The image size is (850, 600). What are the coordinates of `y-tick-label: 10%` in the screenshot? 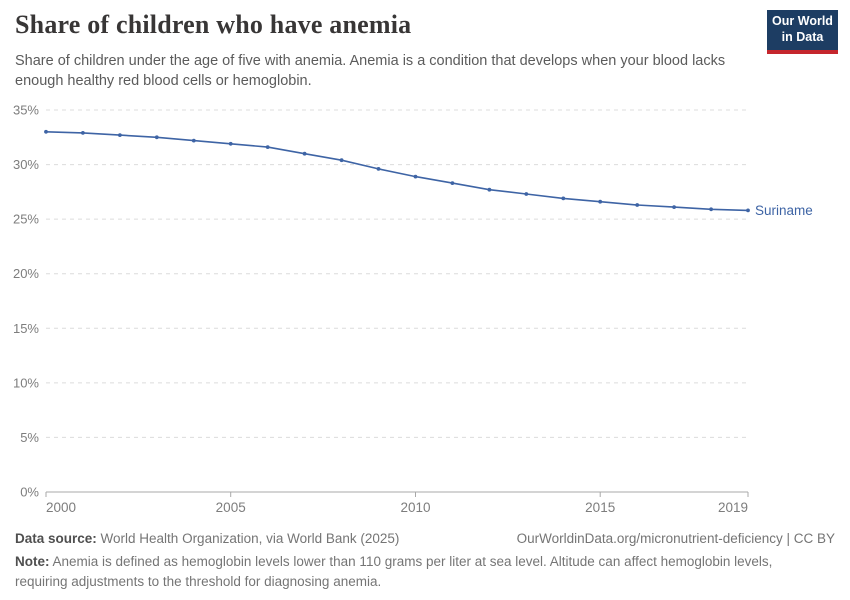 It's located at (26, 382).